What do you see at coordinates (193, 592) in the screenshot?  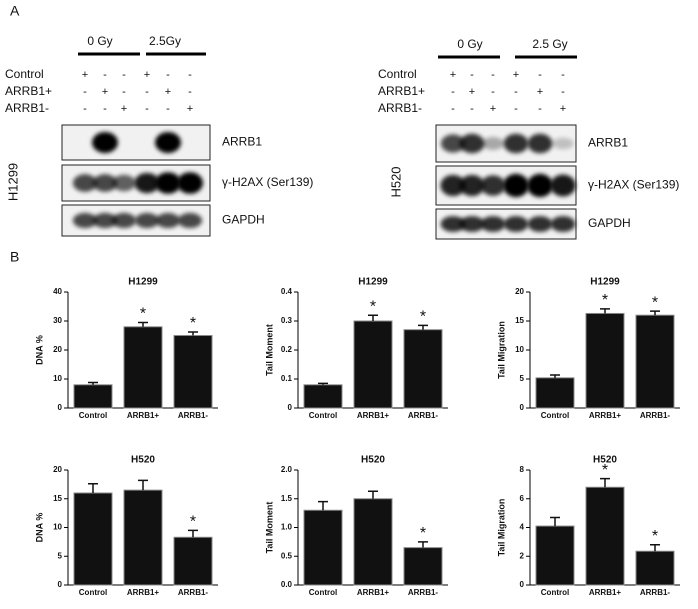 I see `x-tick-label: ARRB1-` at bounding box center [193, 592].